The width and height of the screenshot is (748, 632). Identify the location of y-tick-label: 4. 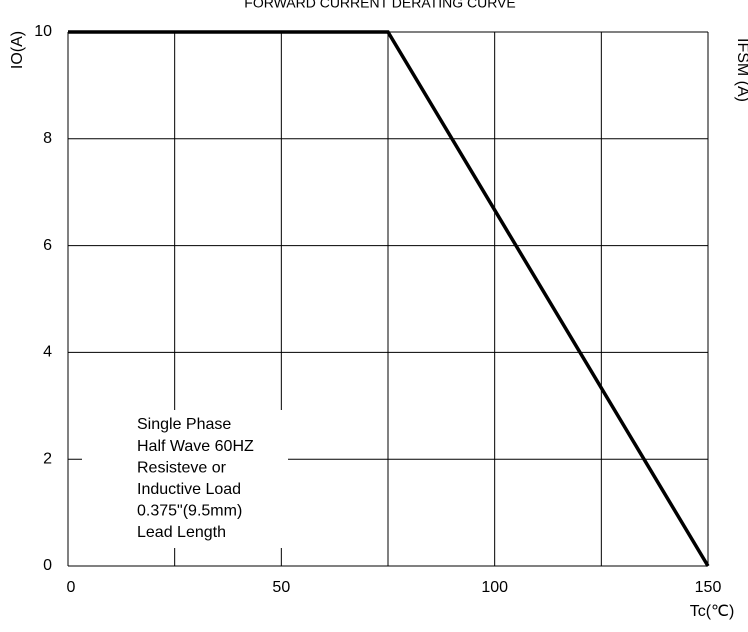
(47, 352).